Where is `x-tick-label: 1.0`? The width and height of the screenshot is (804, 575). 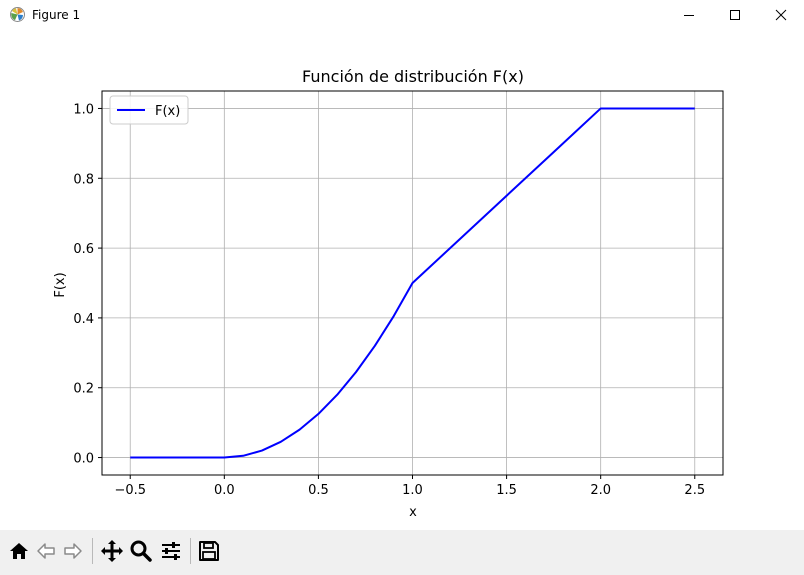 x-tick-label: 1.0 is located at coordinates (412, 490).